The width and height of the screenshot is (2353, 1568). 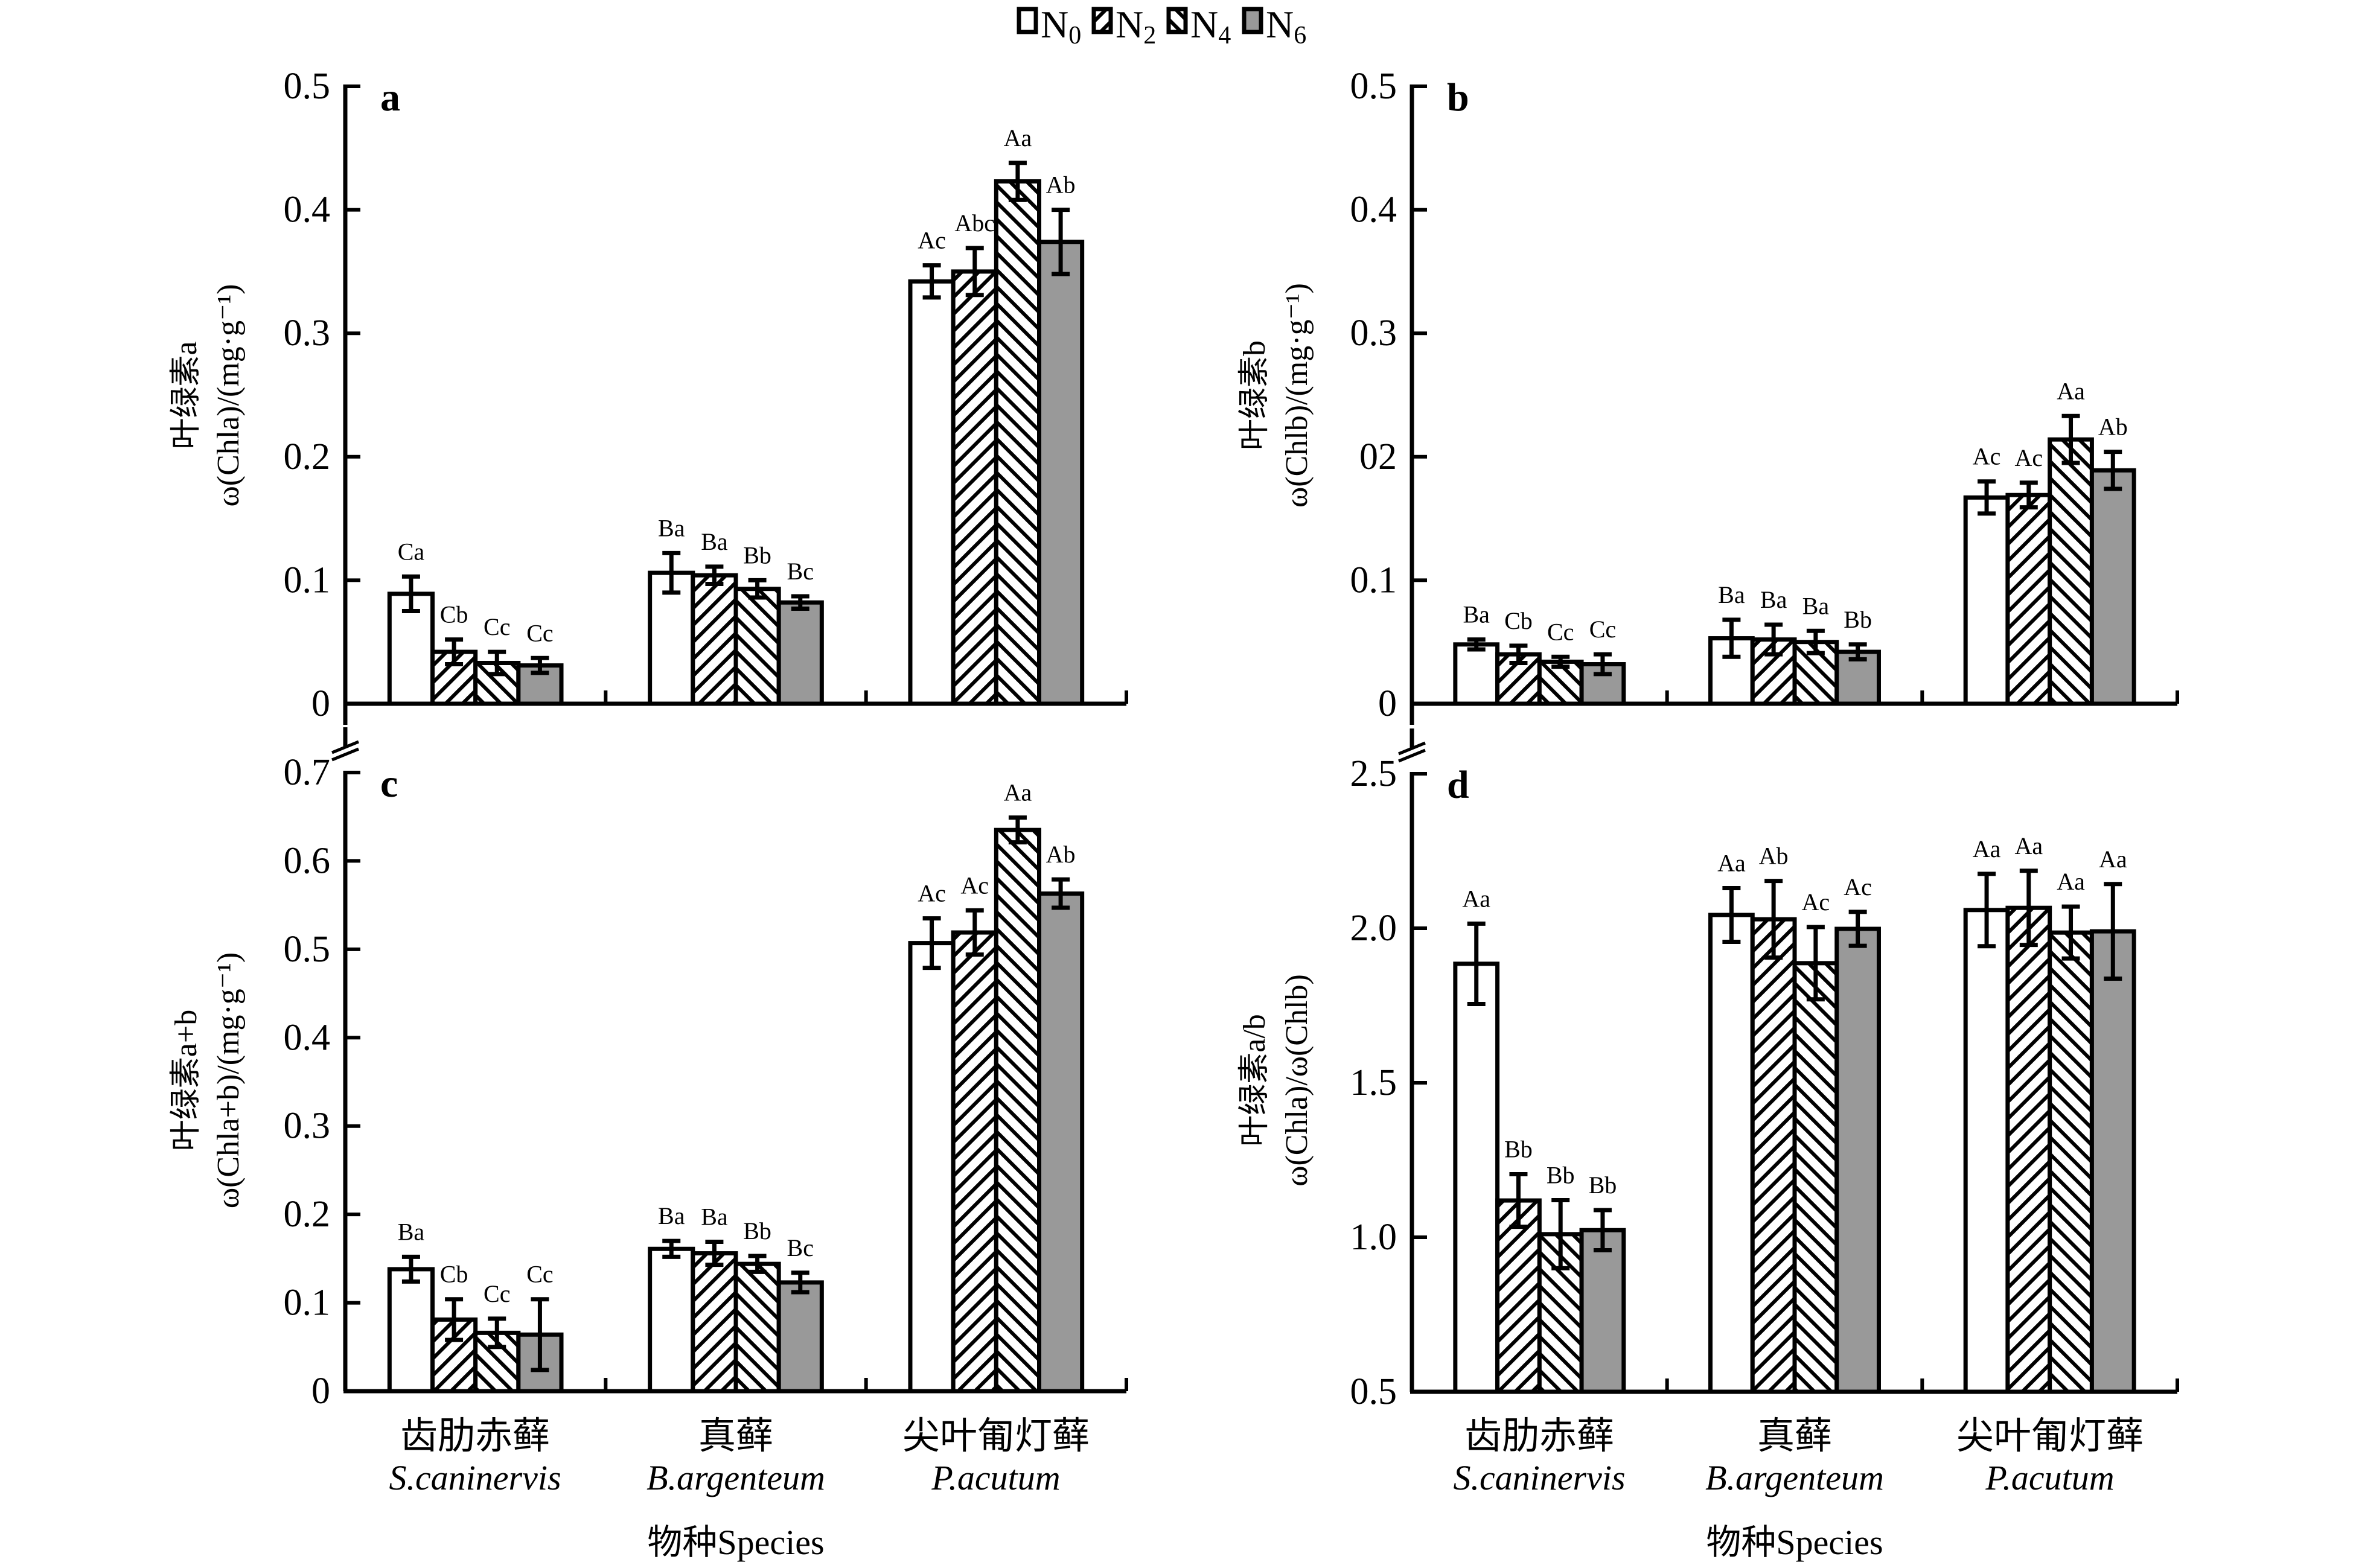 I want to click on y-axis-title-cn-a: 叶绿素a, so click(x=186, y=395).